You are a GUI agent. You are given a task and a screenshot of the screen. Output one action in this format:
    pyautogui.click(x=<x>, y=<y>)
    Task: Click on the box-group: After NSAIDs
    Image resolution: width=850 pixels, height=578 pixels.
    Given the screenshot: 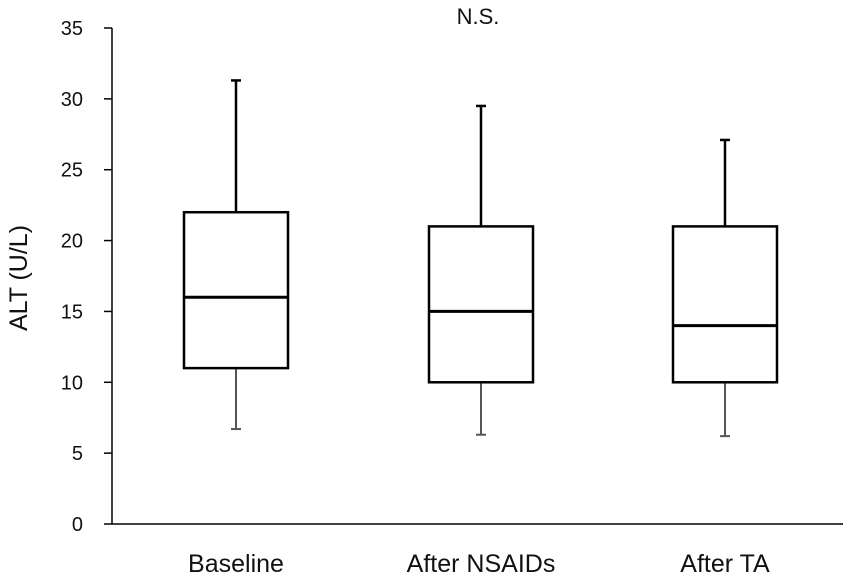 What is the action you would take?
    pyautogui.click(x=481, y=341)
    